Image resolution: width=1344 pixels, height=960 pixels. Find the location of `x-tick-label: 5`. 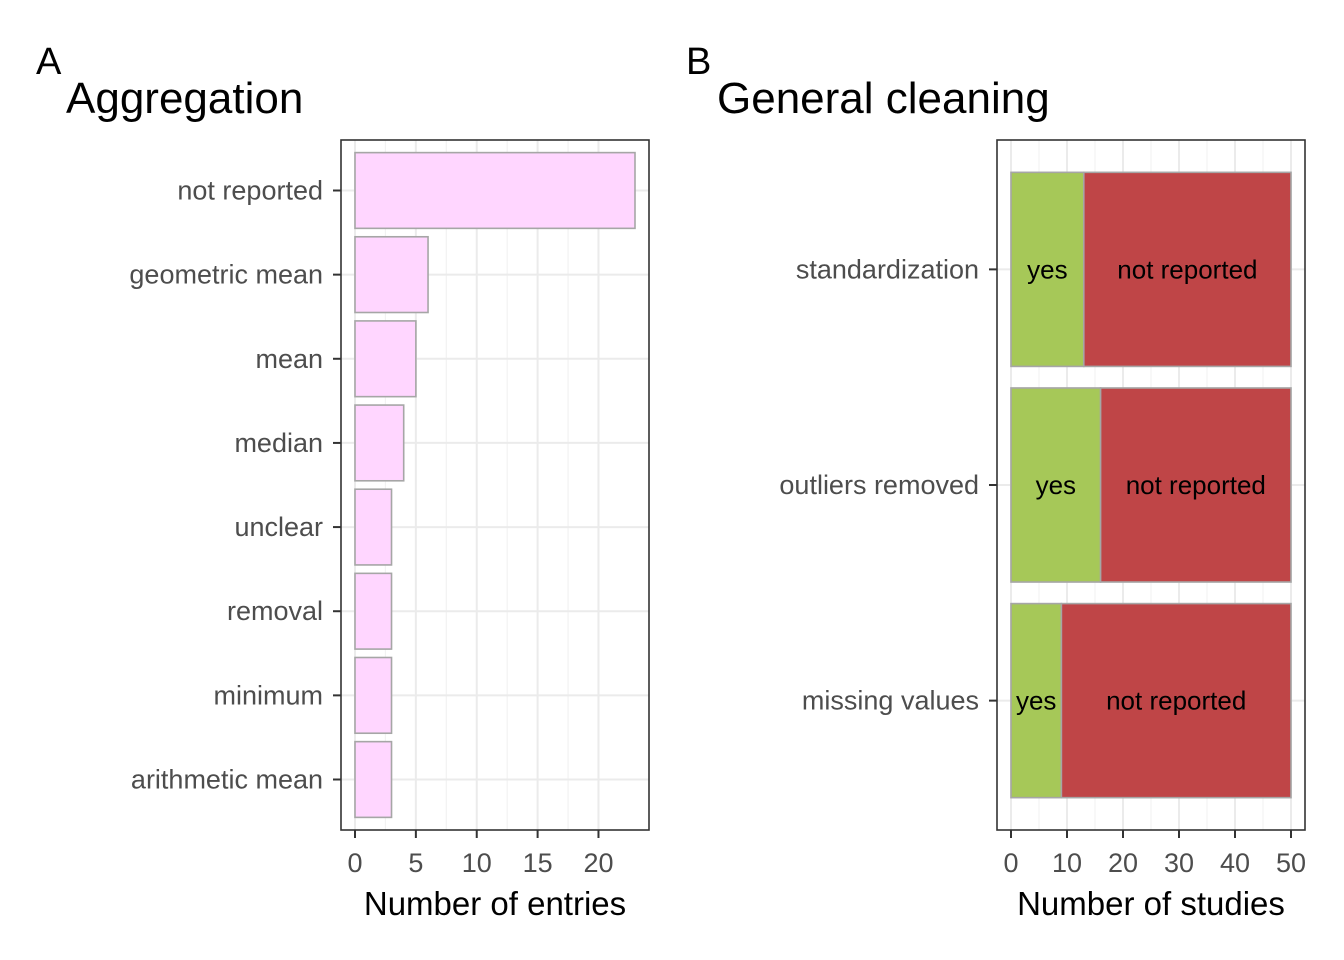

x-tick-label: 5 is located at coordinates (415, 863).